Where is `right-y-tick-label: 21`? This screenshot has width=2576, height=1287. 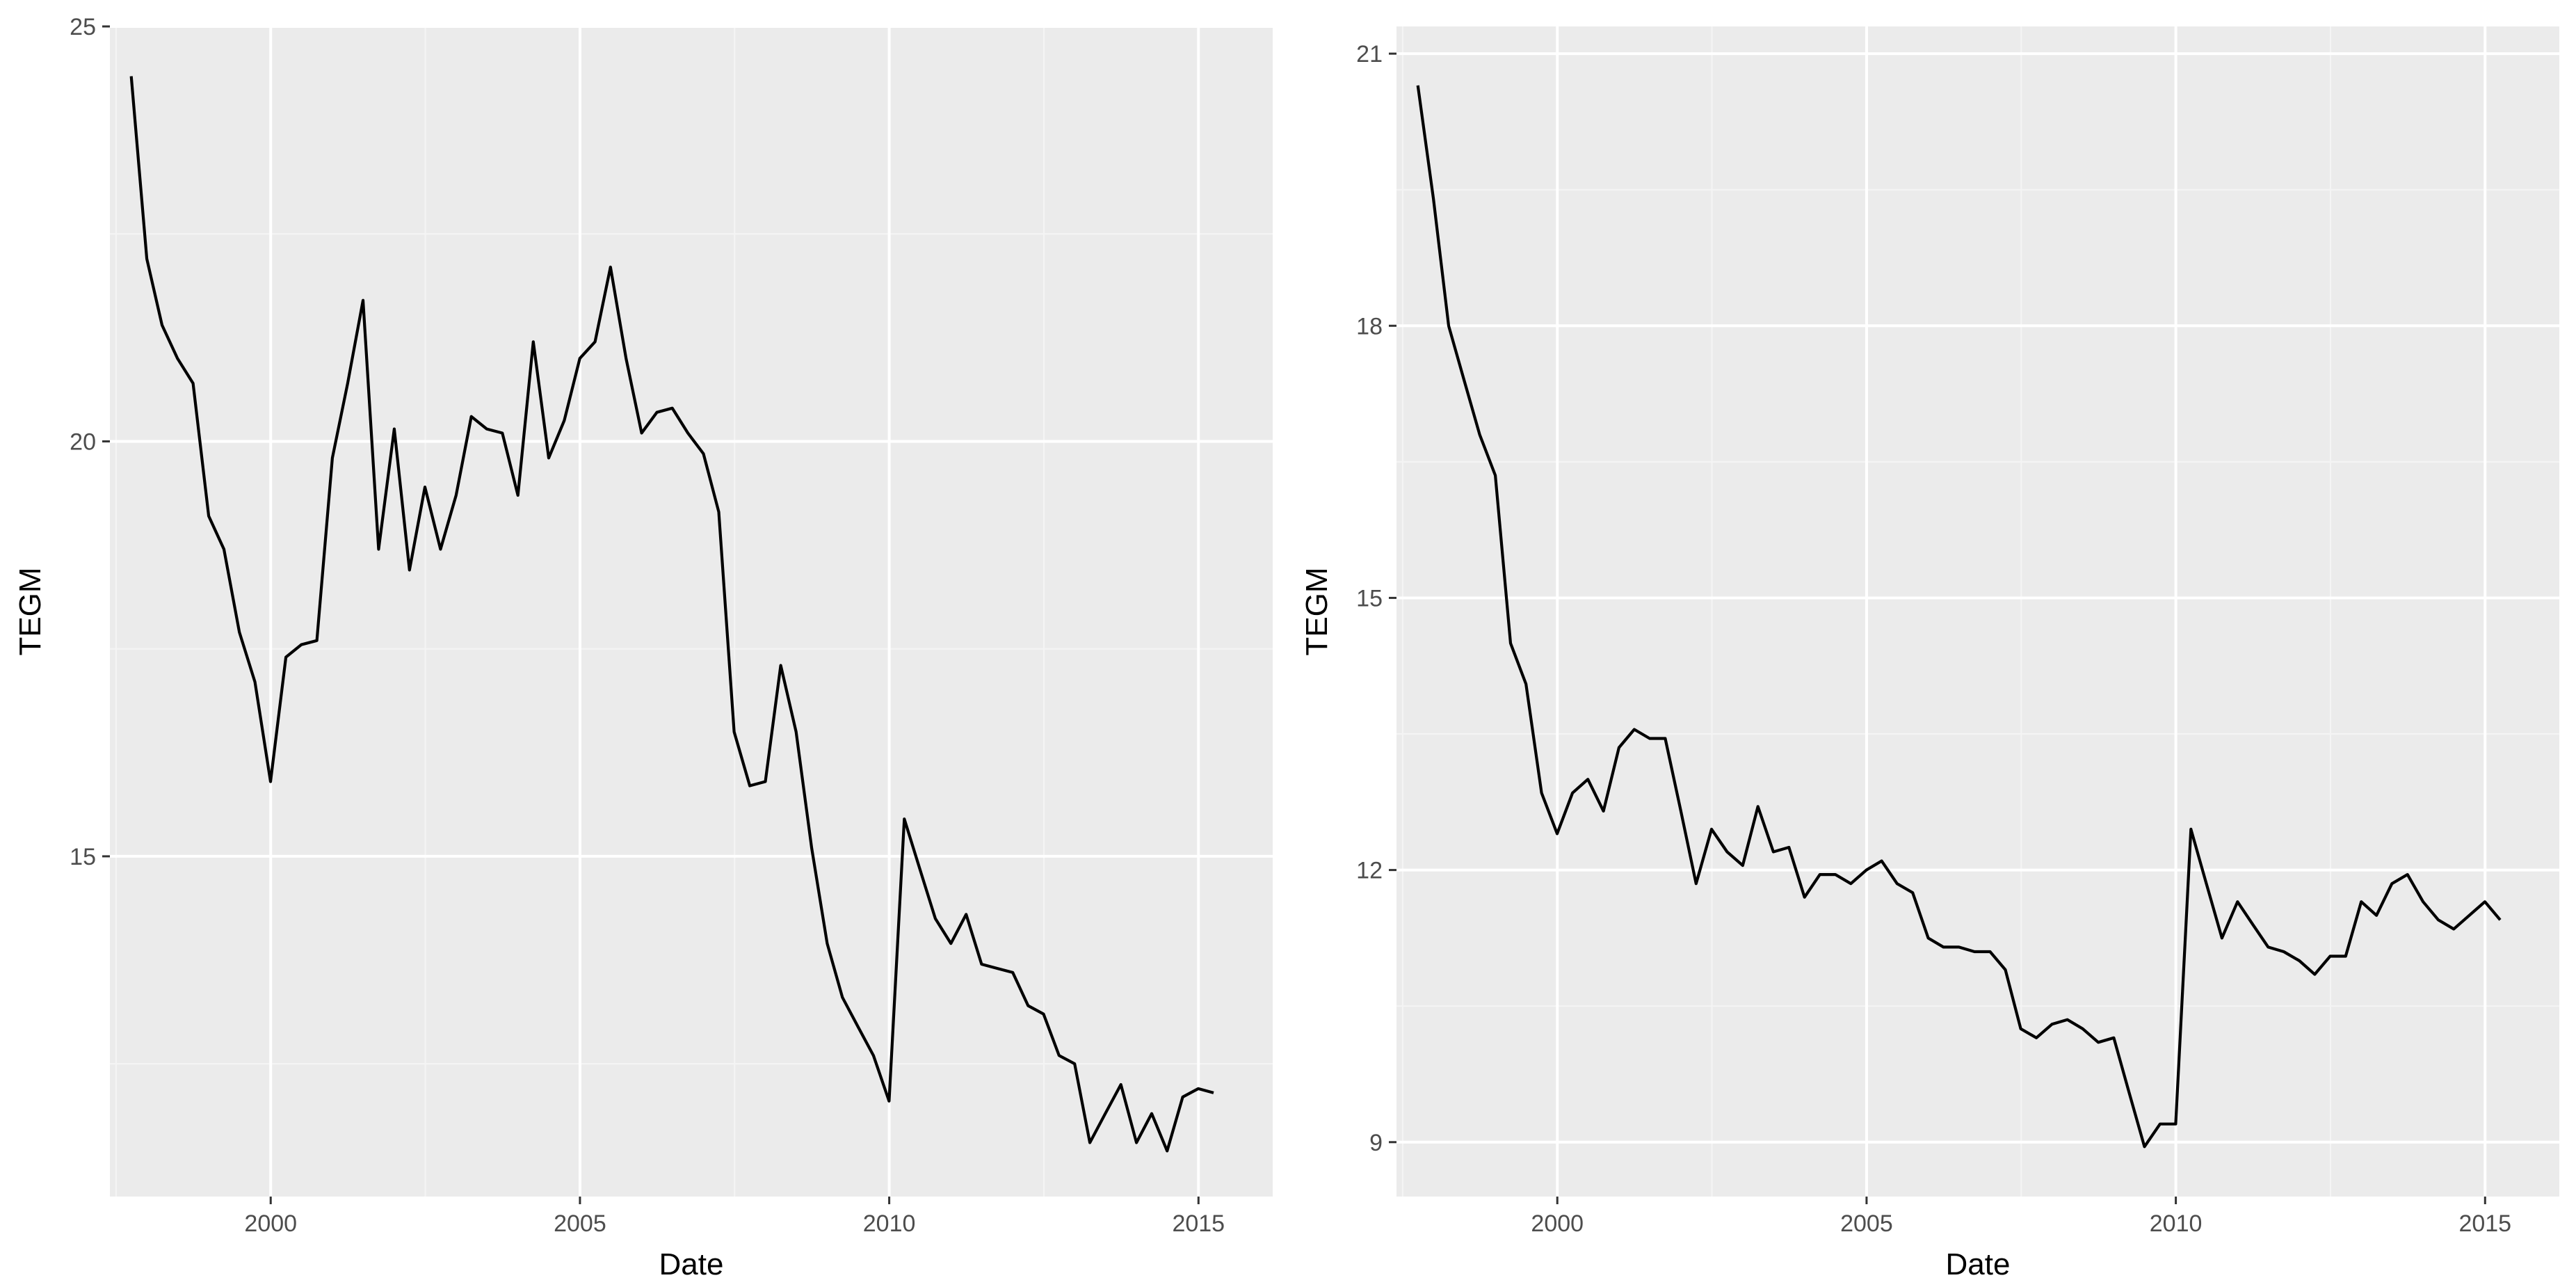
right-y-tick-label: 21 is located at coordinates (1369, 54).